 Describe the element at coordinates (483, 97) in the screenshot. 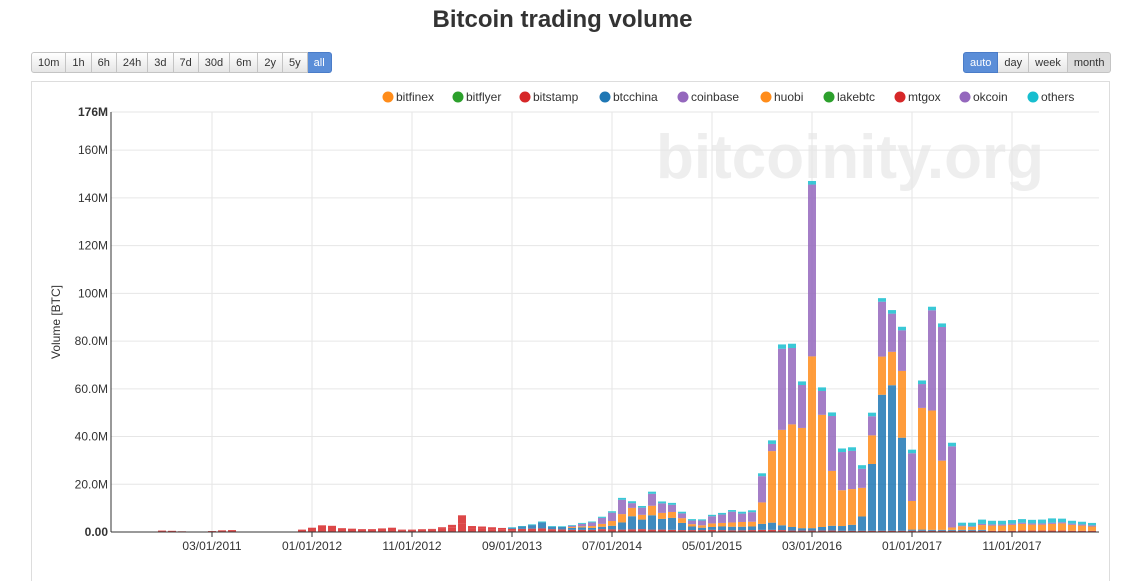

I see `legend-label-bitflyer: bitflyer` at that location.